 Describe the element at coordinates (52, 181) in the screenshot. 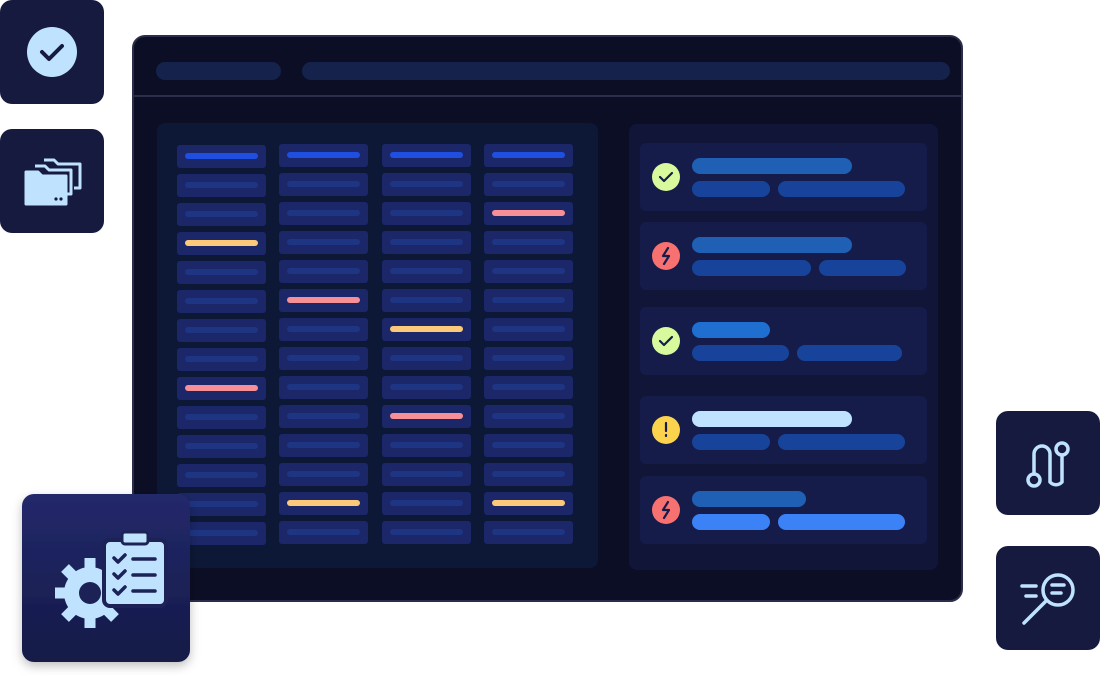

I see `folders-tile` at that location.